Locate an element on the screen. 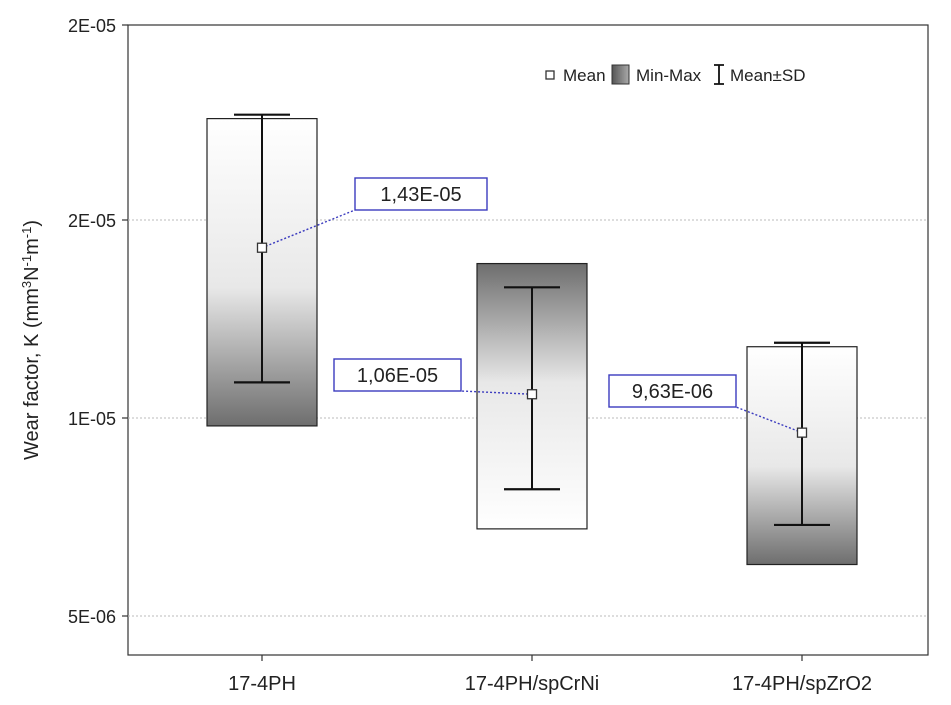 This screenshot has width=951, height=705. y-axis-ticks: 5E-06 1E-05 2E-05 2E-05 is located at coordinates (98, 321).